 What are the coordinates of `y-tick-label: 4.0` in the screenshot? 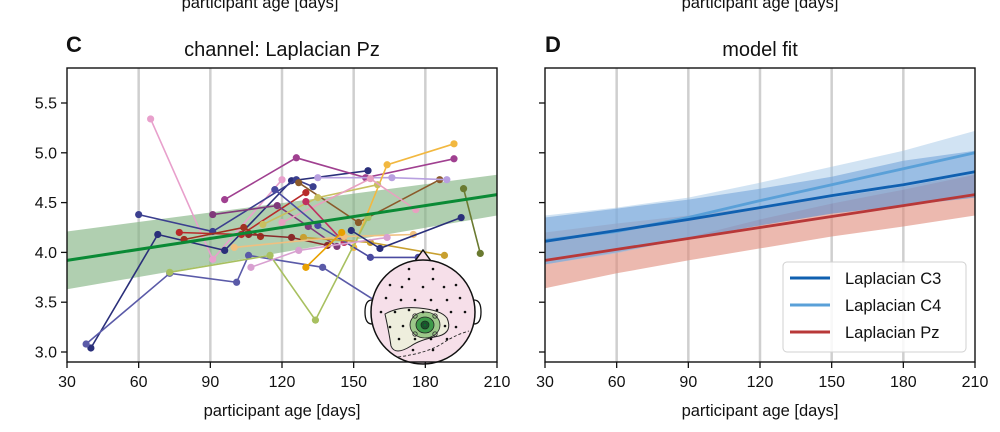 It's located at (46, 253).